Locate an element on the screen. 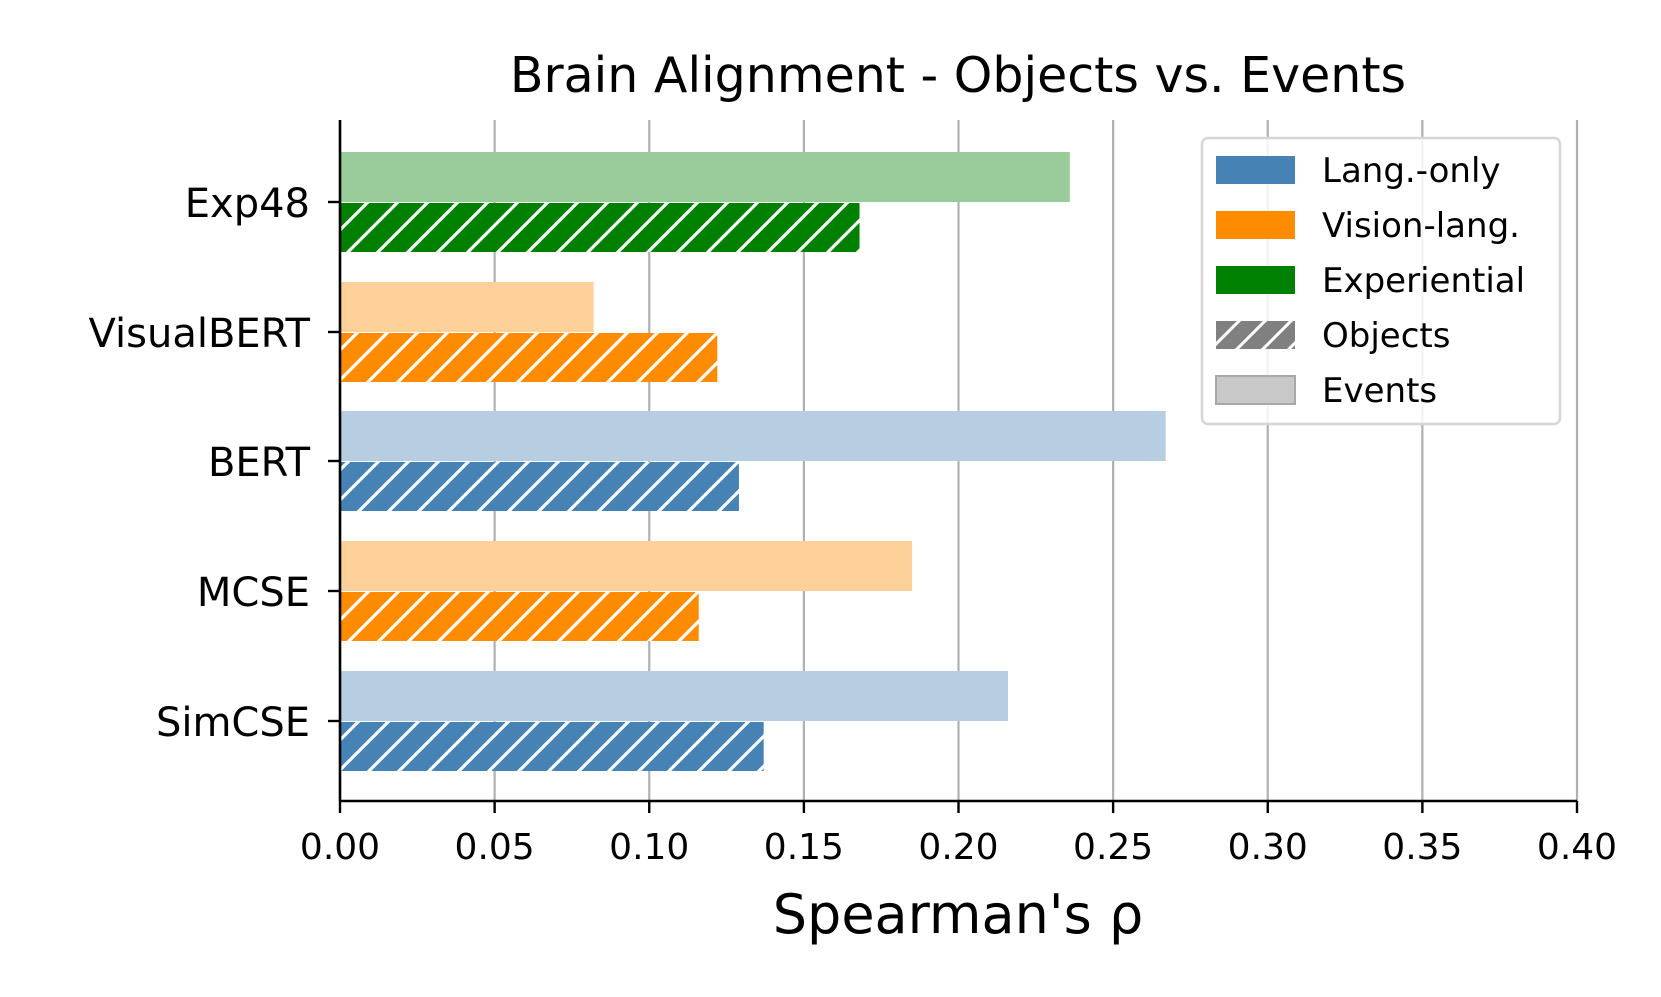 The width and height of the screenshot is (1661, 997). legend-frame is located at coordinates (1381, 281).